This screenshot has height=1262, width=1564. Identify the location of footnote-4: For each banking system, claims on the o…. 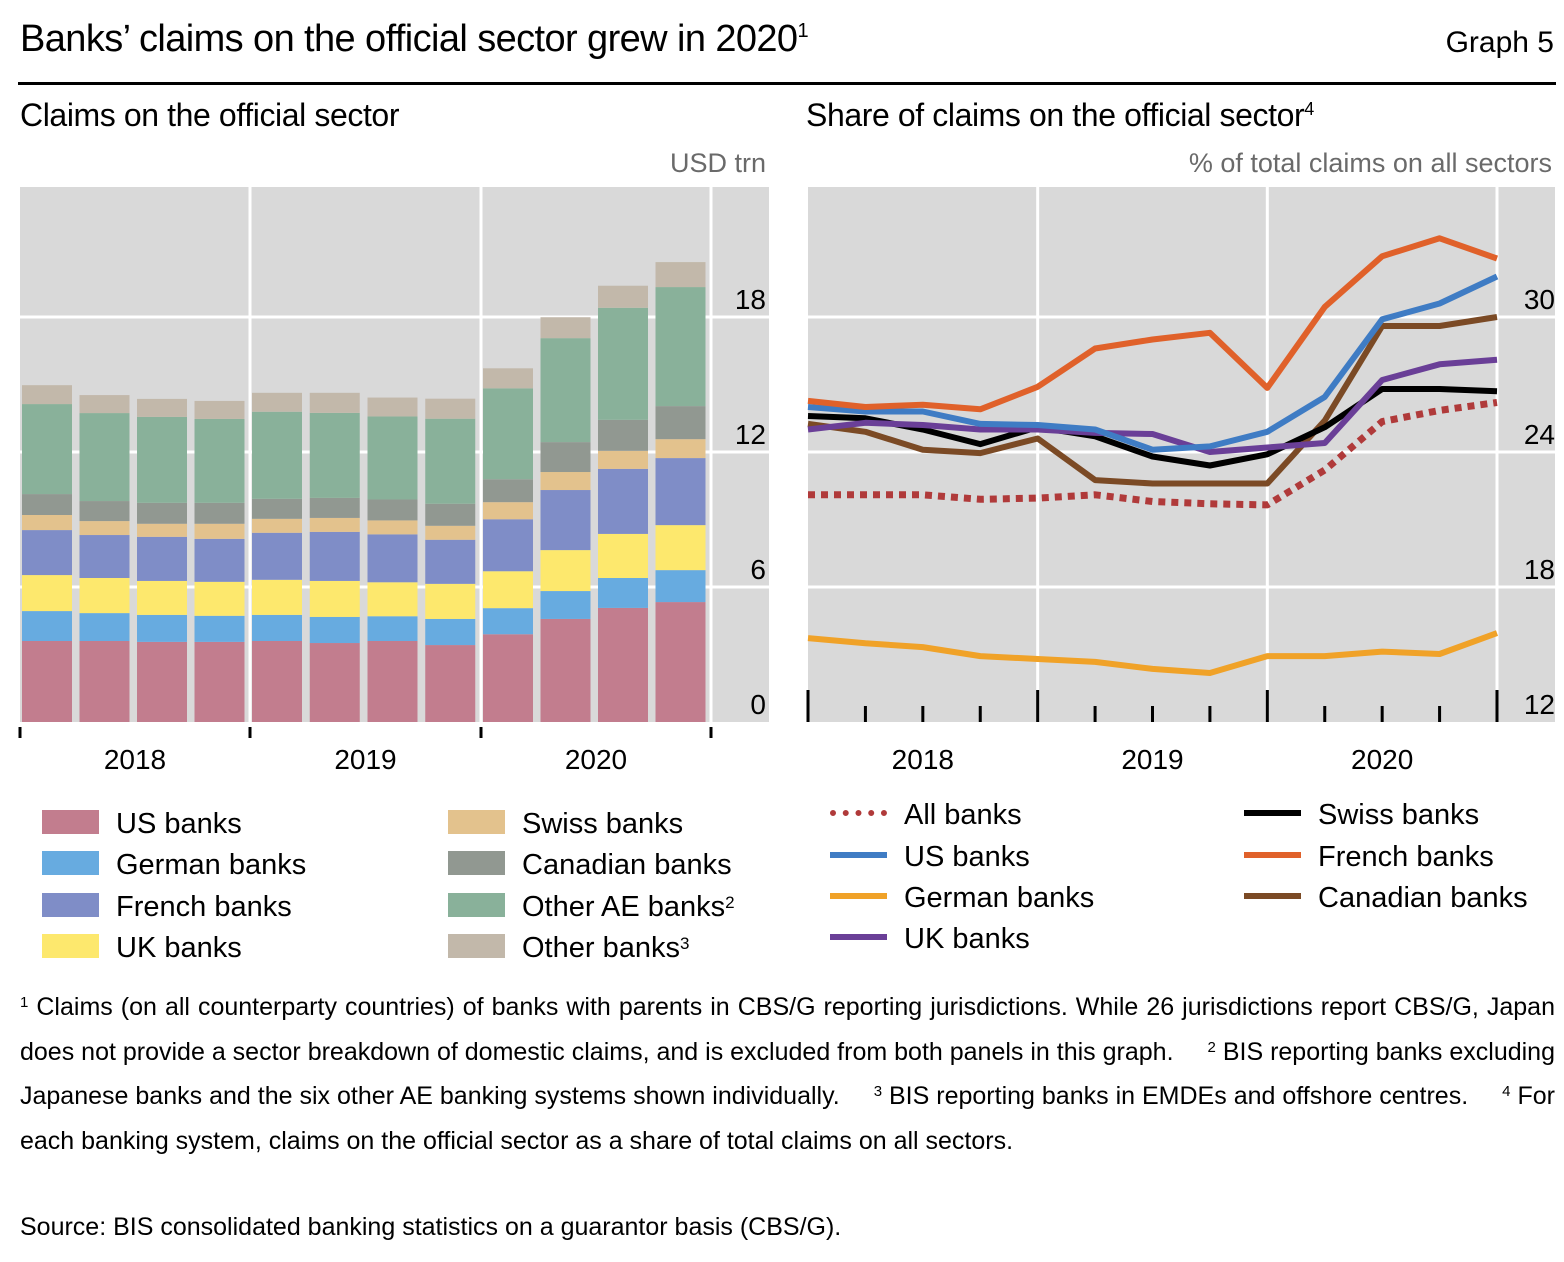
(787, 1118).